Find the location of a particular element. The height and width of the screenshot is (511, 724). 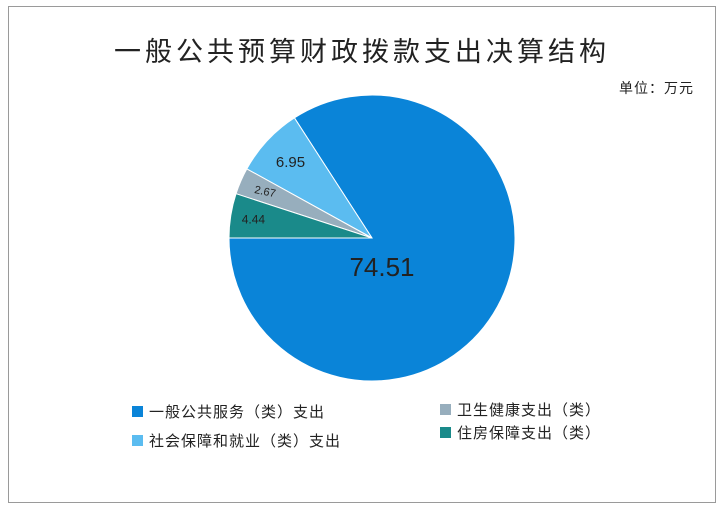

data-label: 74.51 is located at coordinates (381, 267).